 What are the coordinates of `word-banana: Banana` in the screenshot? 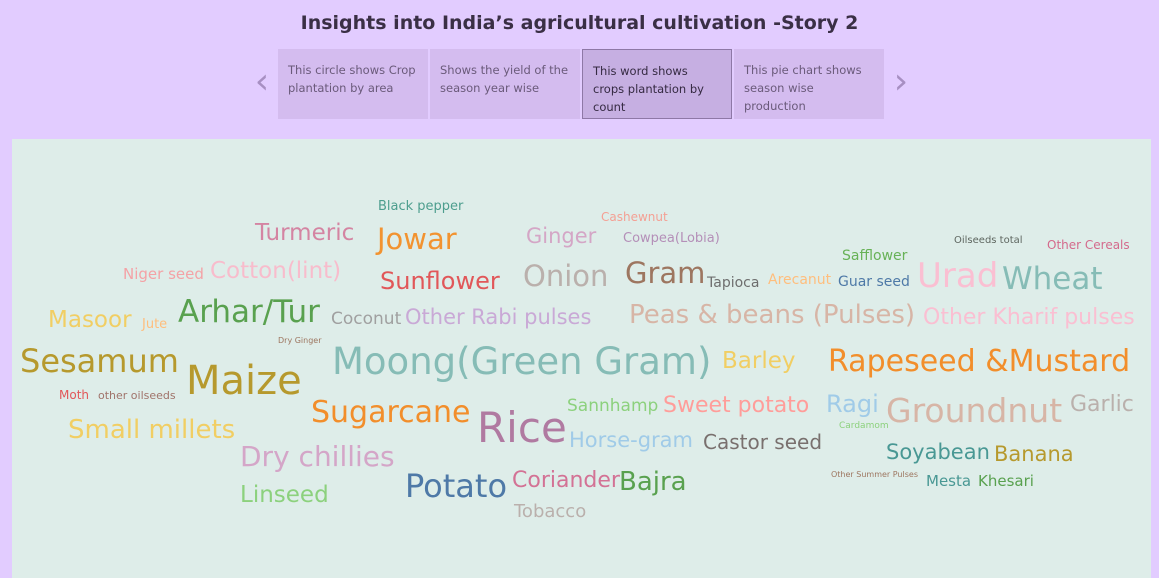 It's located at (1034, 454).